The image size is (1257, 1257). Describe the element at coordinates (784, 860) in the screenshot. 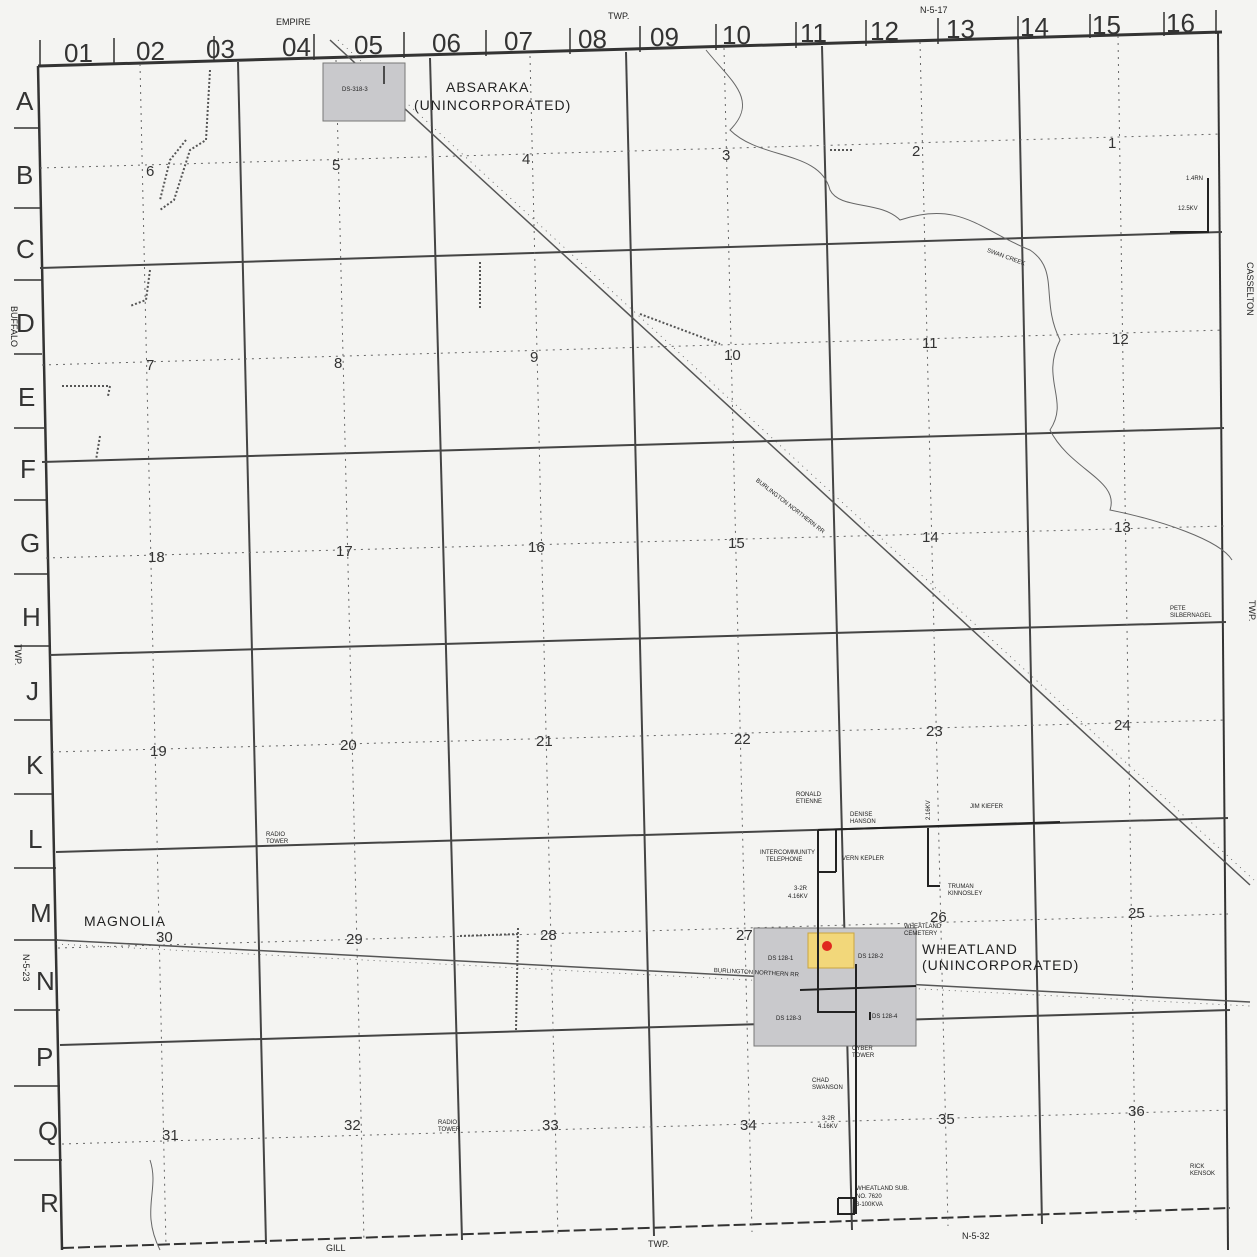

I see `label-telephone: TELEPHONE` at that location.